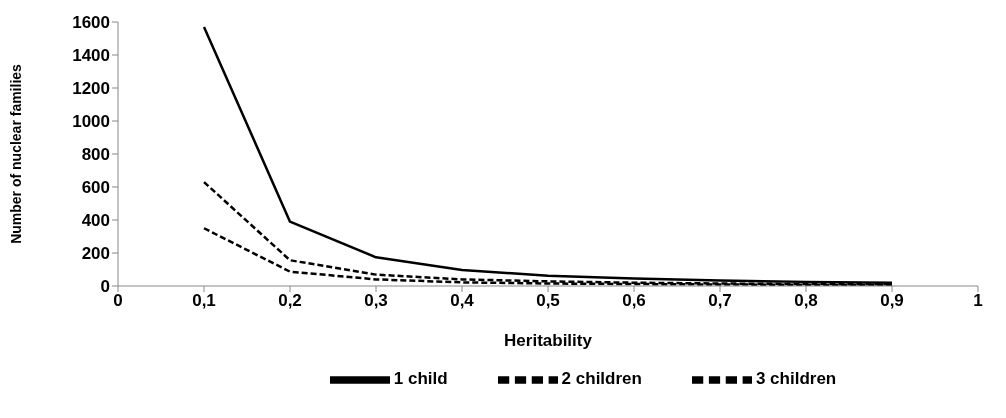 Image resolution: width=1006 pixels, height=418 pixels. I want to click on legend-label: 2 children, so click(601, 379).